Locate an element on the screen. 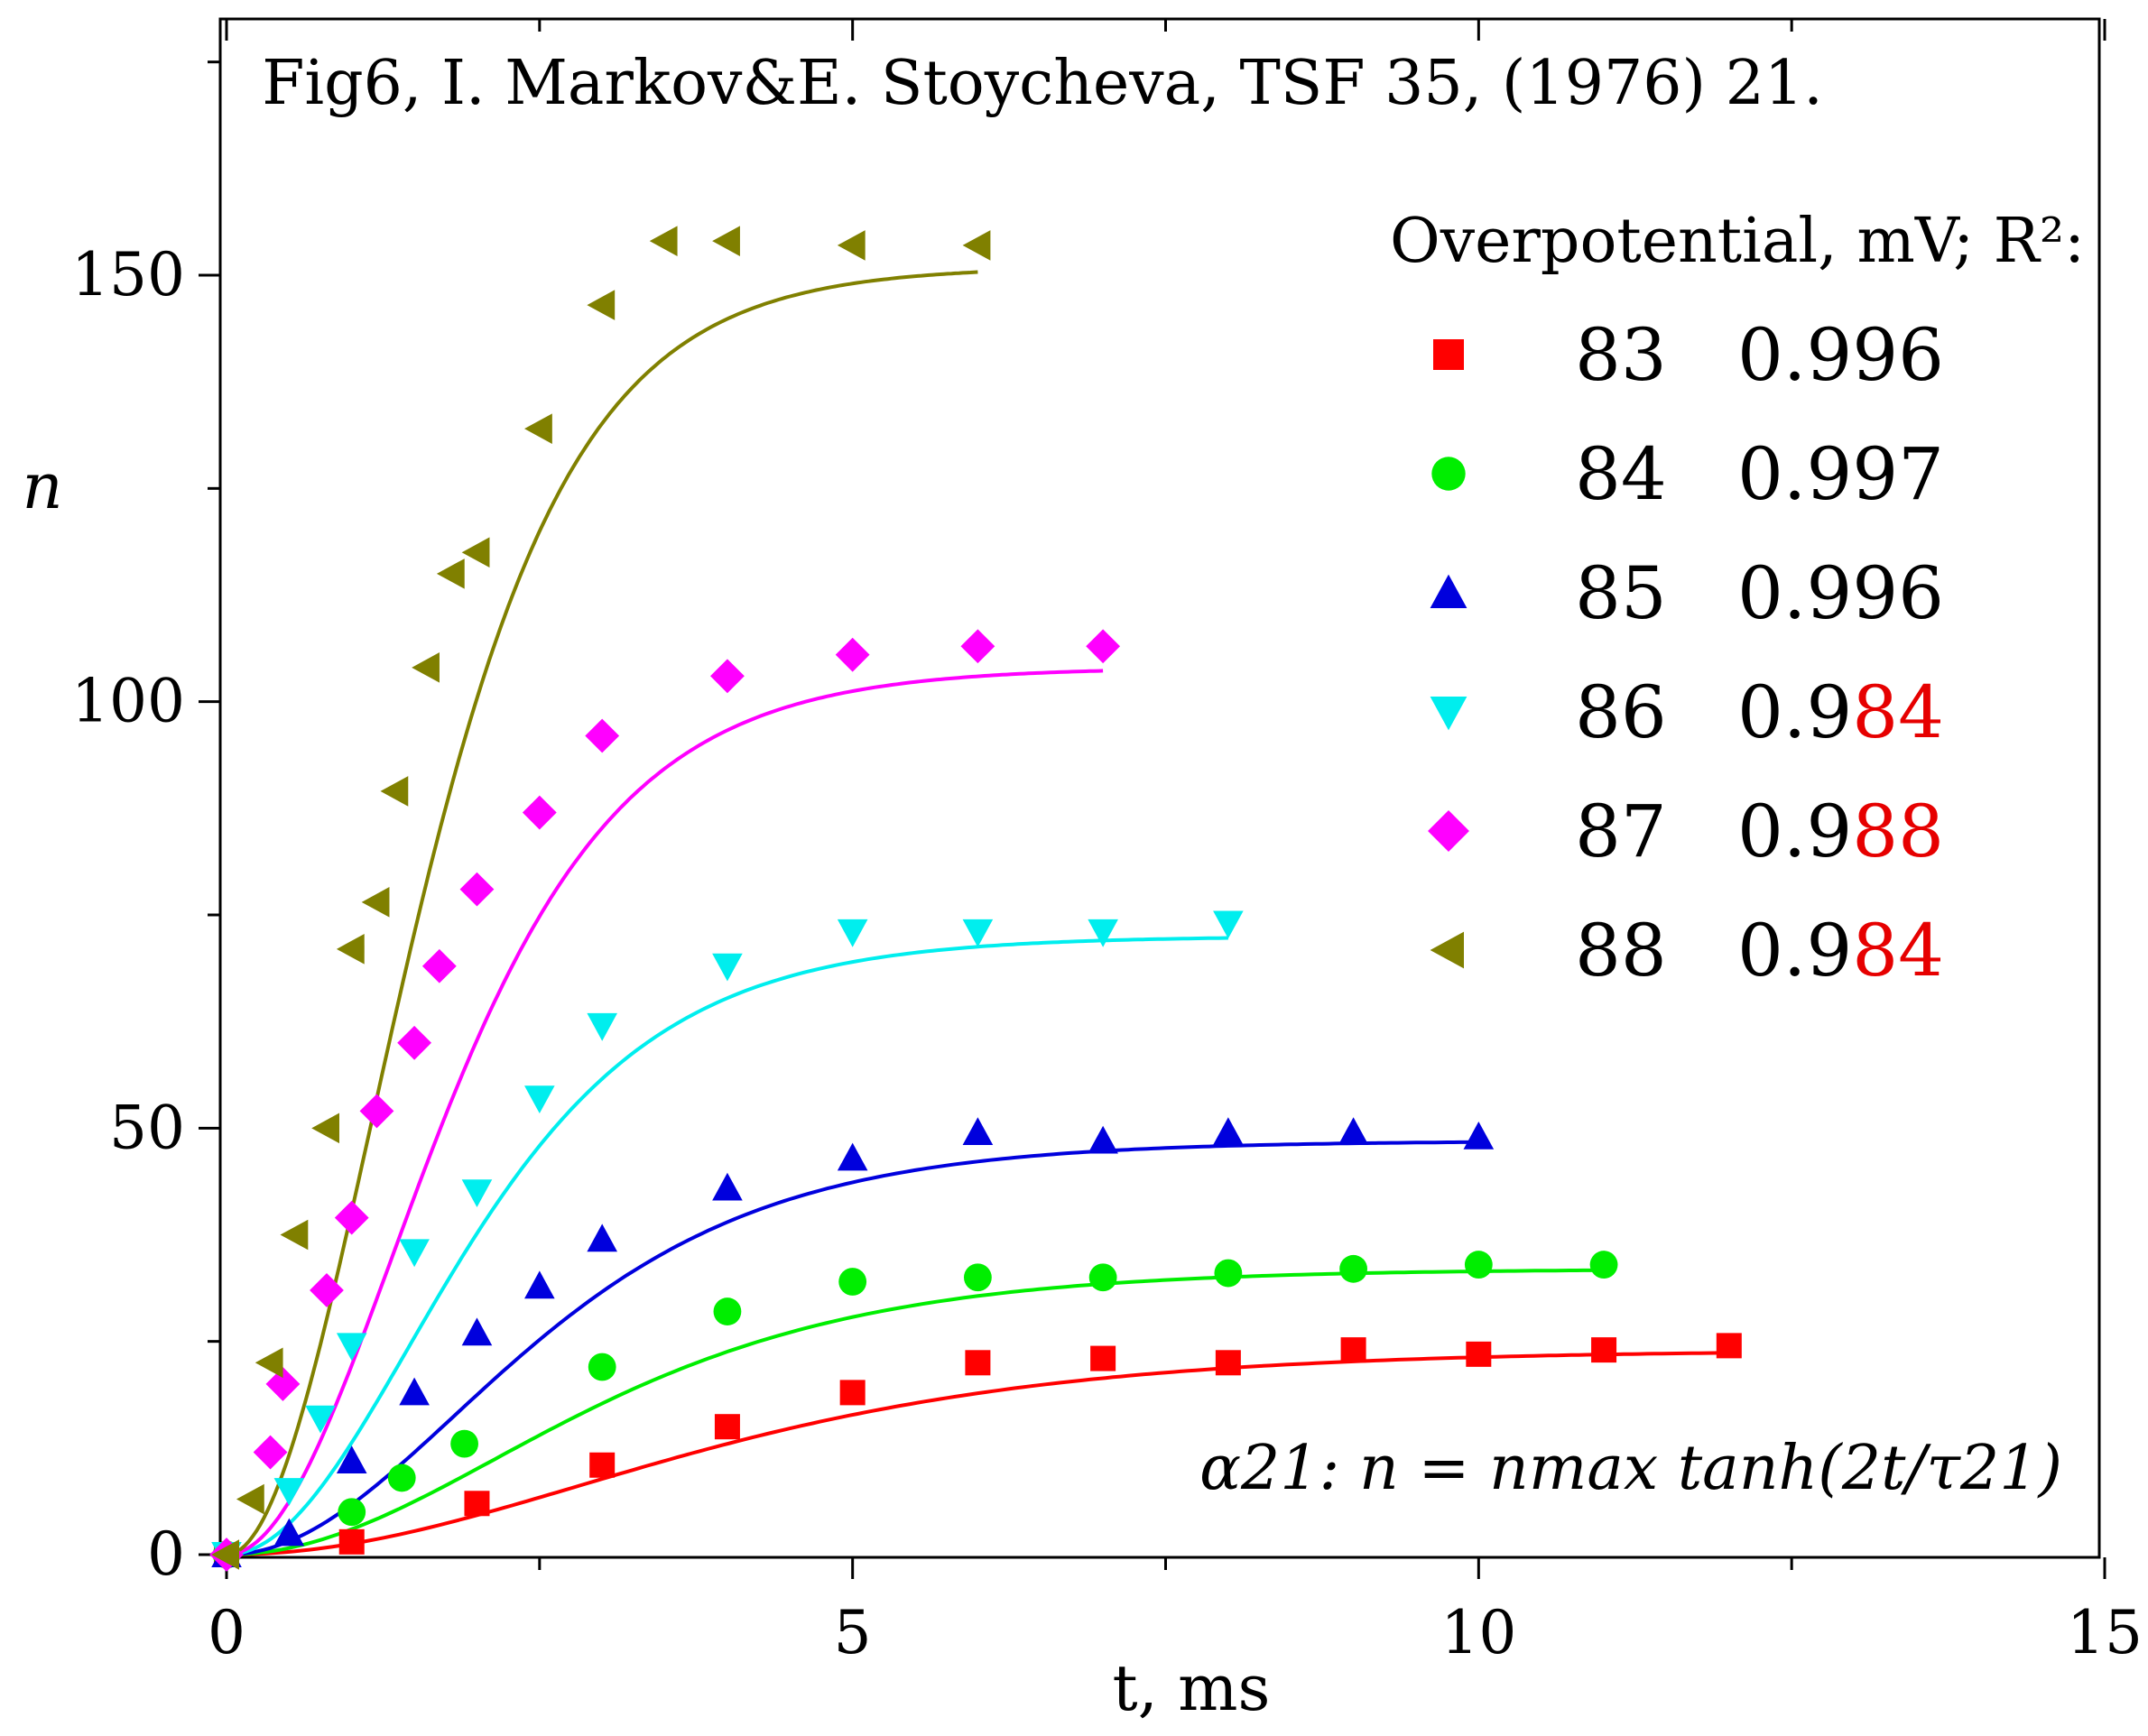 This screenshot has width=2148, height=1736. legend-label-85: 85 is located at coordinates (1621, 593).